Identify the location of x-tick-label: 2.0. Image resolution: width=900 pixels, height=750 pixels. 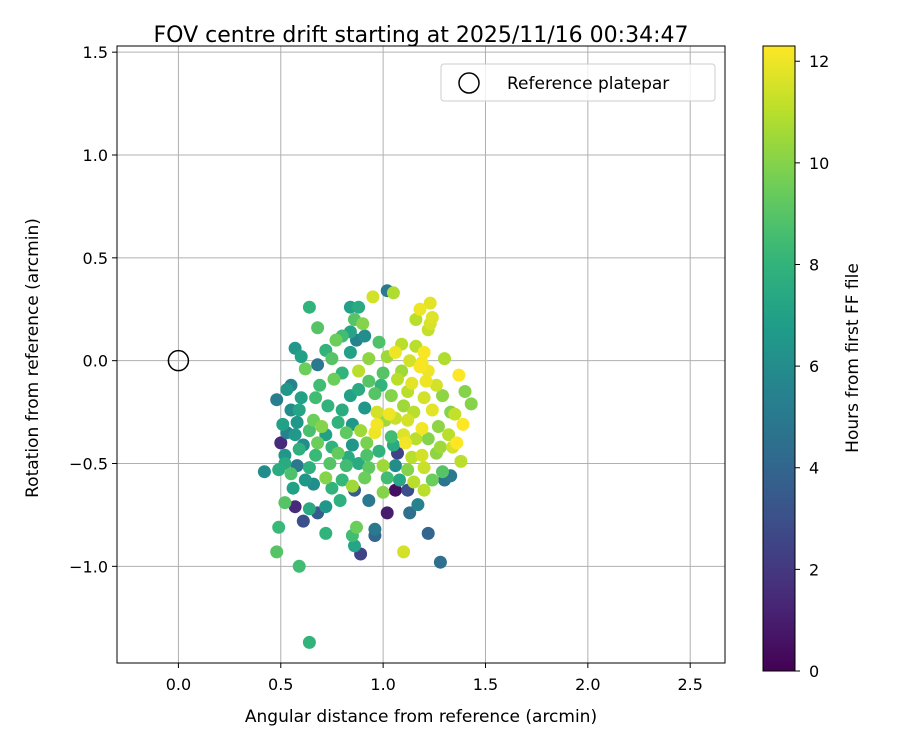
(587, 684).